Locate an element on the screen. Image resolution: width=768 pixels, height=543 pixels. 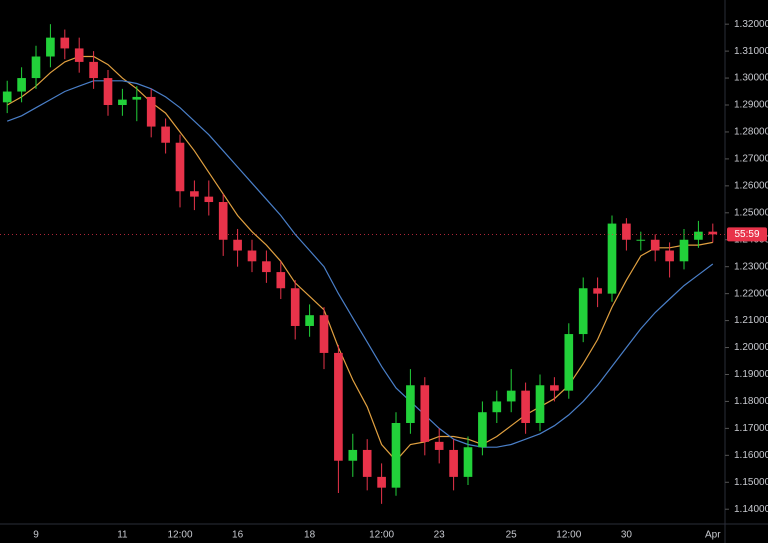
y-tick-label: 1.19000 is located at coordinates (751, 374).